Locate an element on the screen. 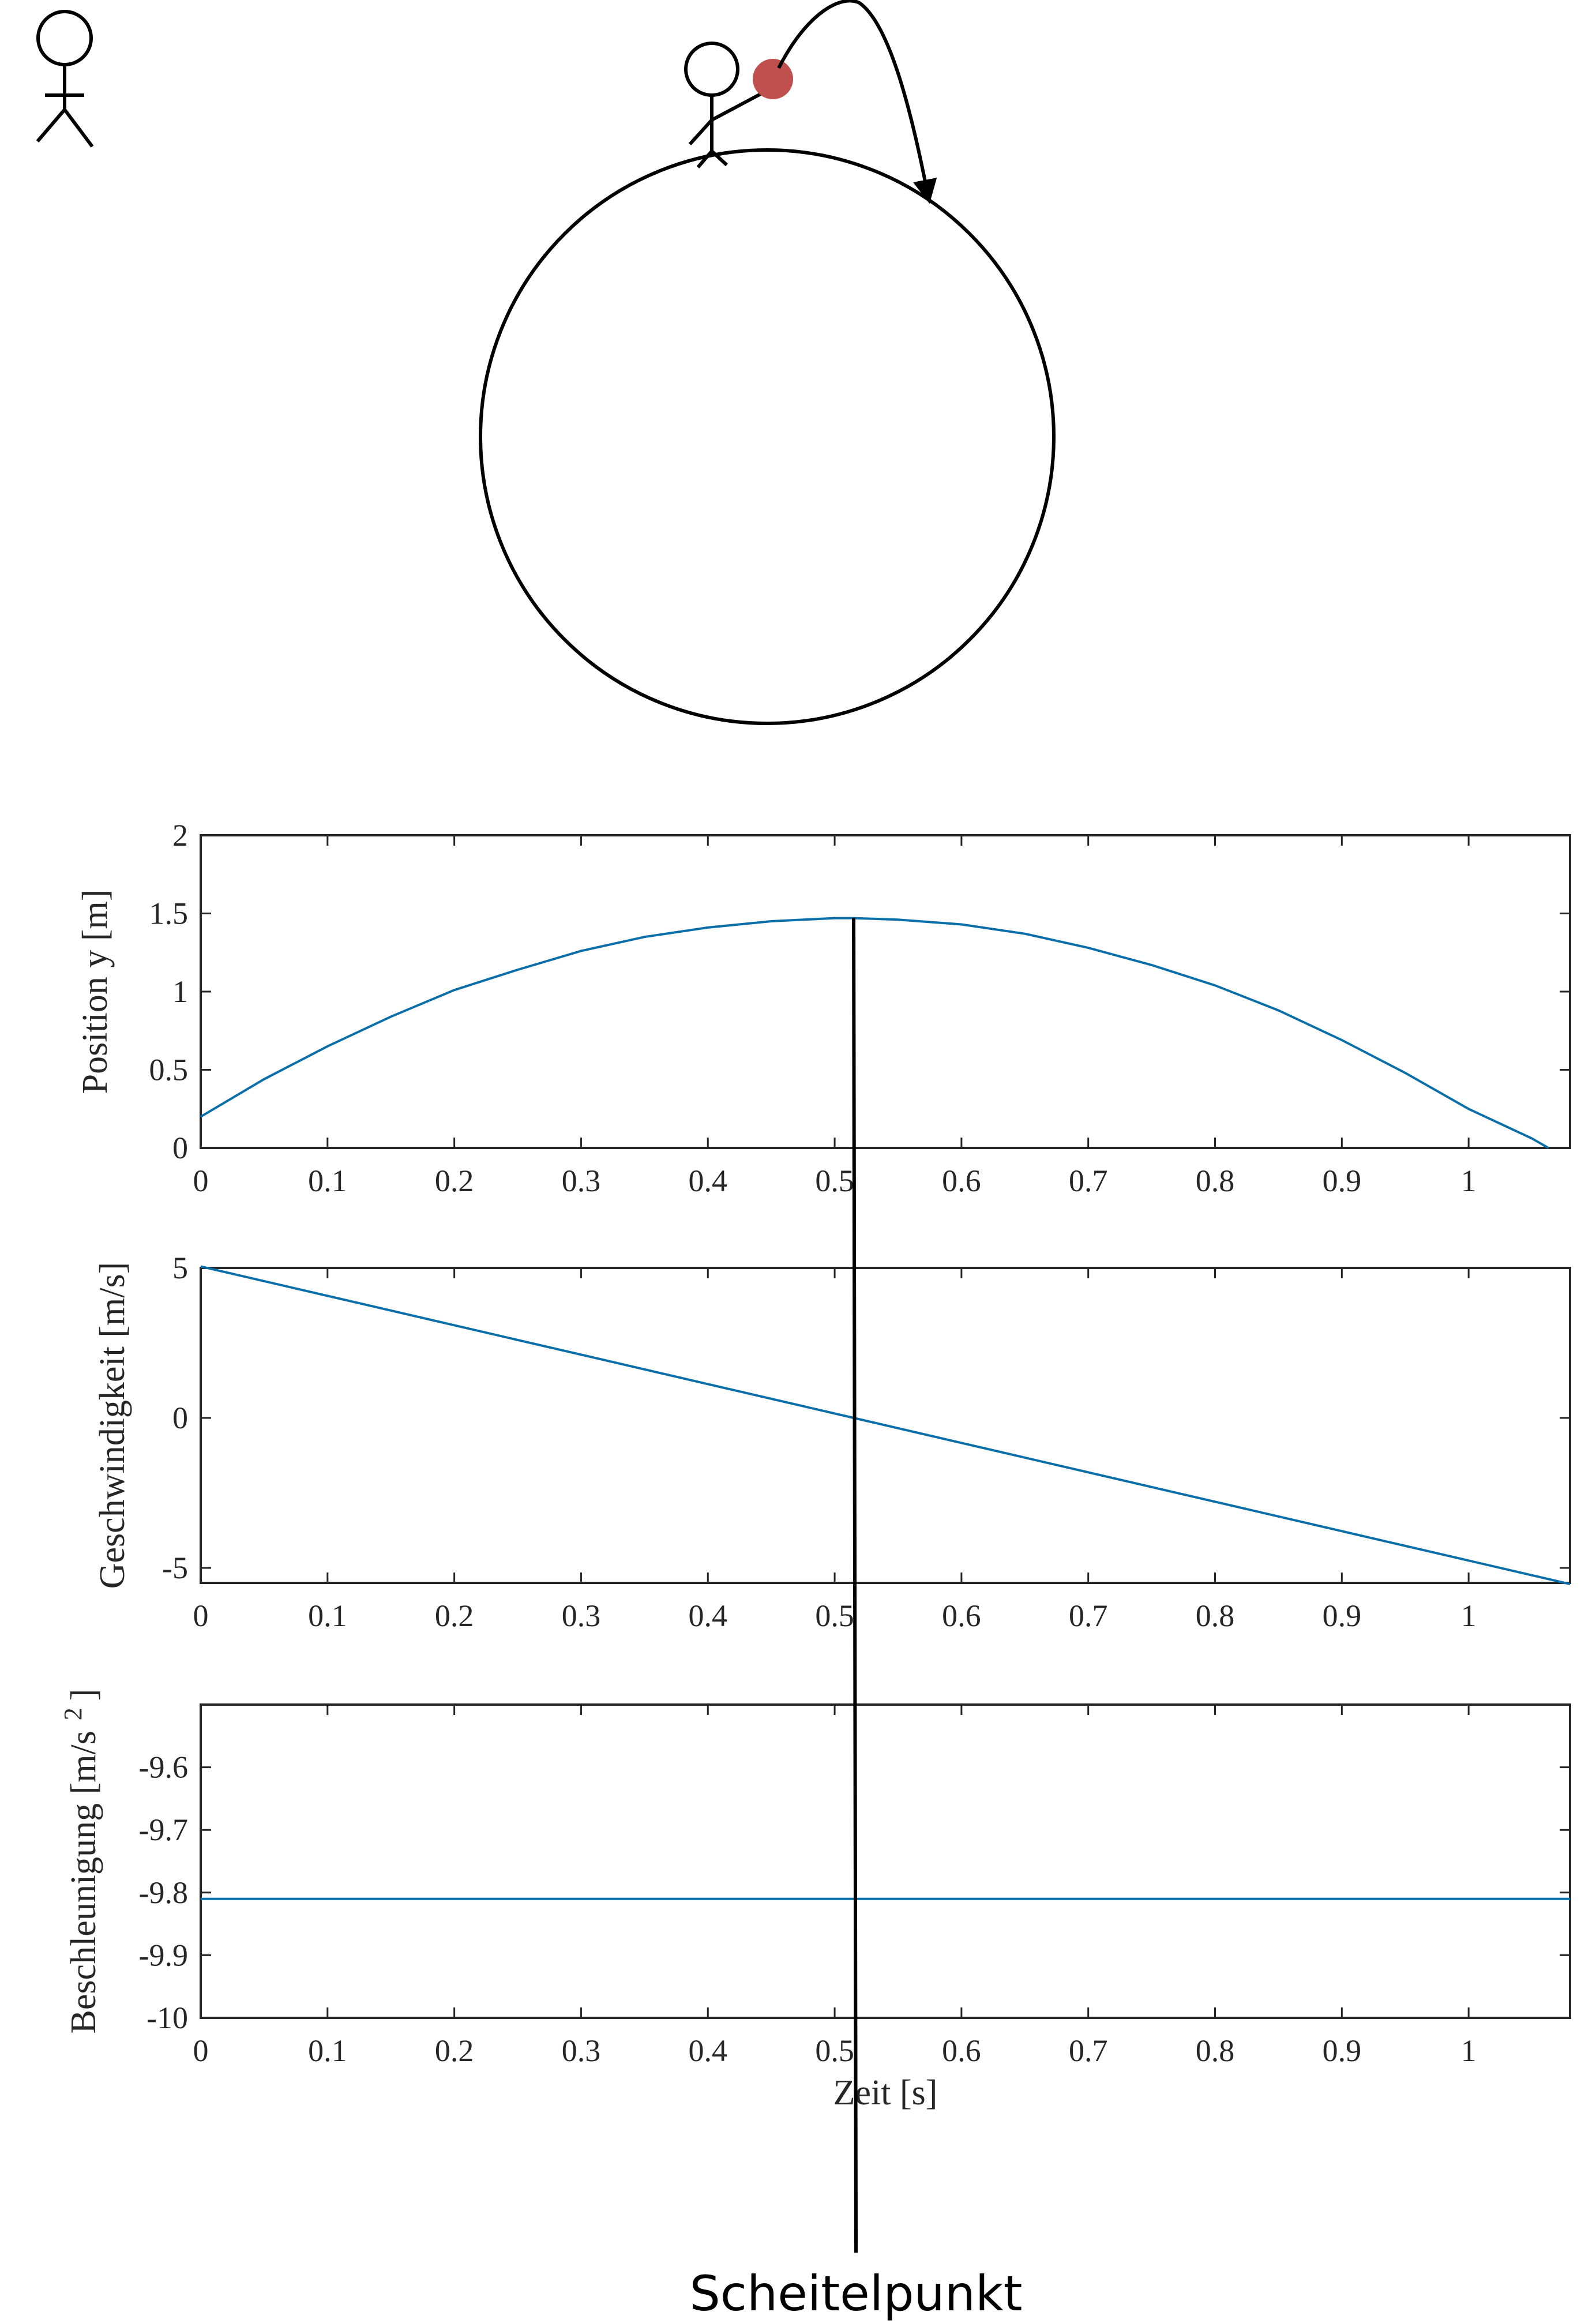 This screenshot has width=1596, height=2323. planet-circle is located at coordinates (767, 436).